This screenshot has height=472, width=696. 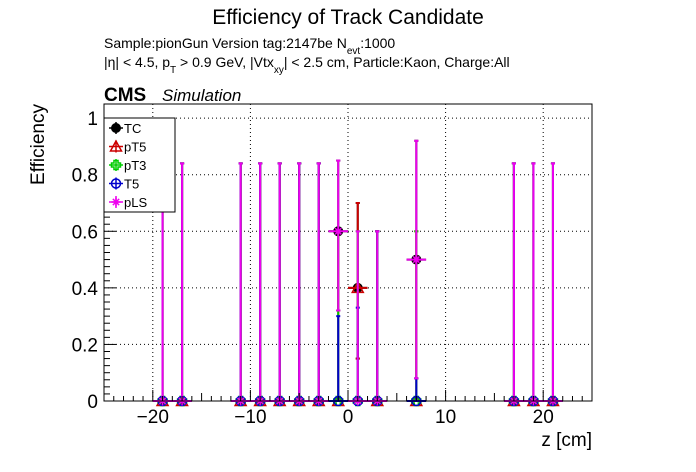 What do you see at coordinates (131, 184) in the screenshot?
I see `legend-label-t5: T5` at bounding box center [131, 184].